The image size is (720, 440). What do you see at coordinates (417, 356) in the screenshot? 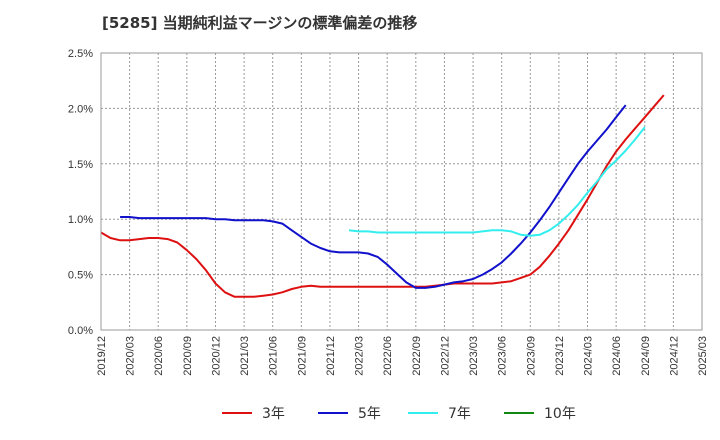
I see `x-tick-label: 2022/09` at bounding box center [417, 356].